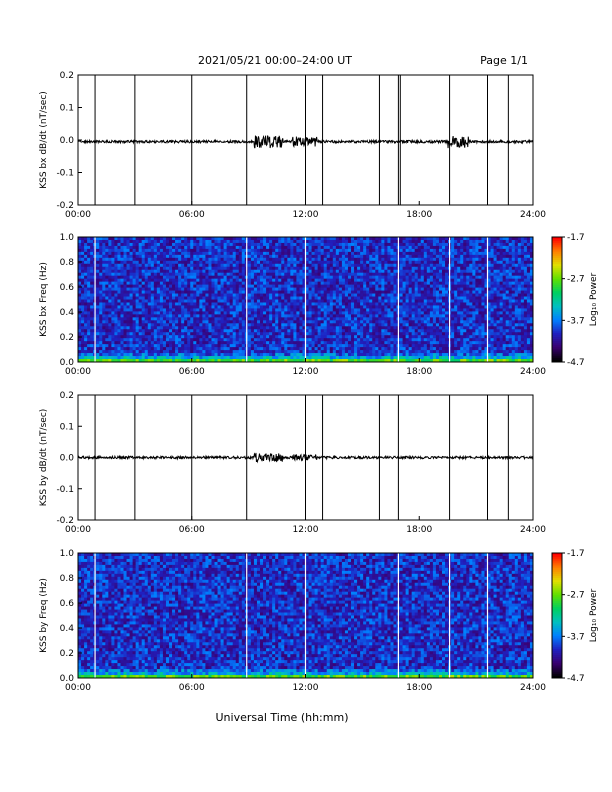 This screenshot has width=612, height=792. I want to click on plot-frame, so click(305, 140).